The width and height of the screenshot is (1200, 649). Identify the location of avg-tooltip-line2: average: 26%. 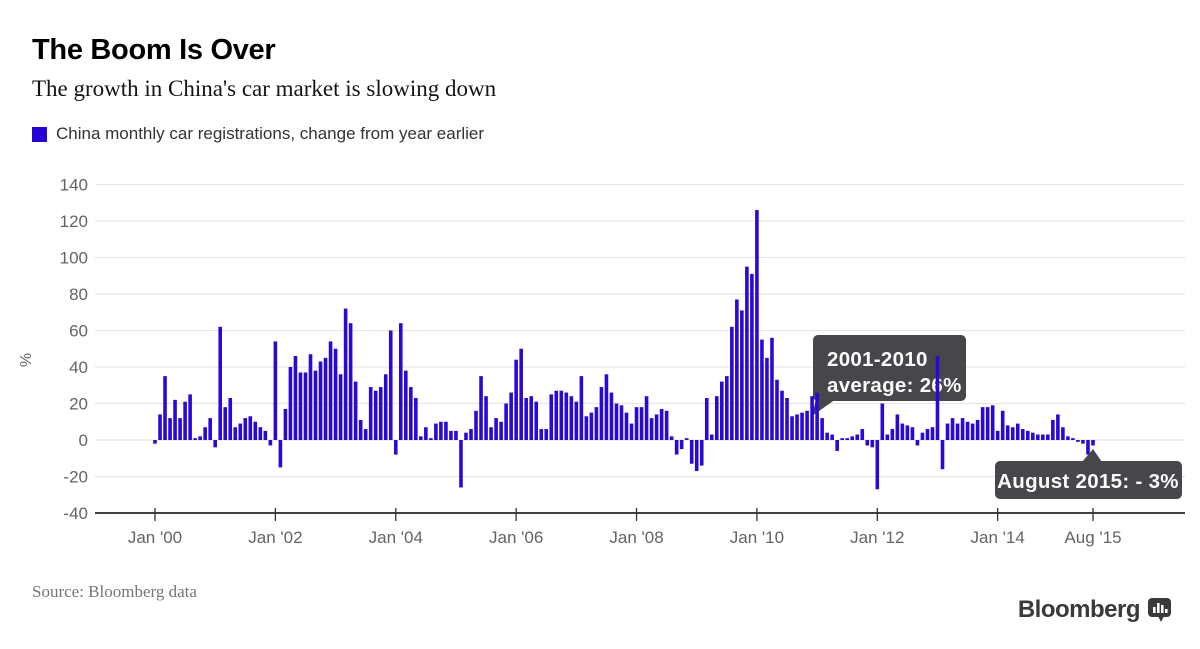
(894, 385).